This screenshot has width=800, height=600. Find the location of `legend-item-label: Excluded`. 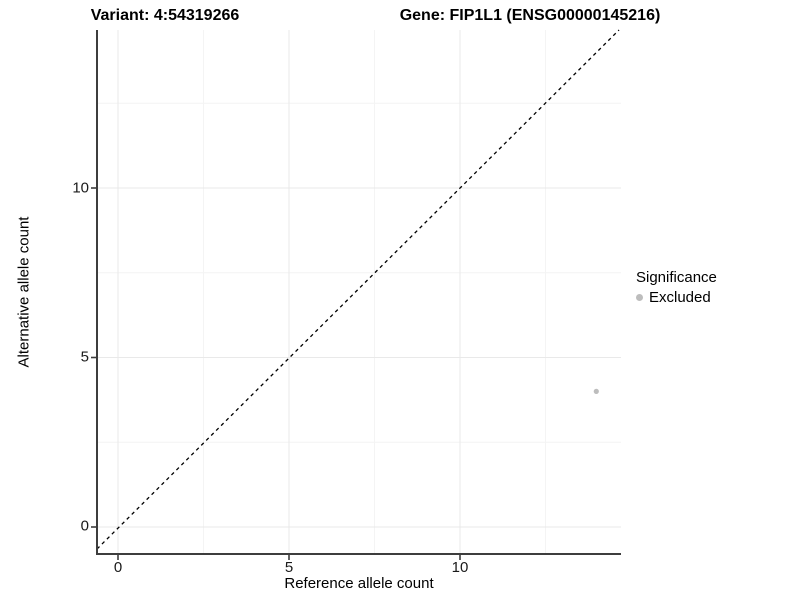

legend-item-label: Excluded is located at coordinates (680, 297).